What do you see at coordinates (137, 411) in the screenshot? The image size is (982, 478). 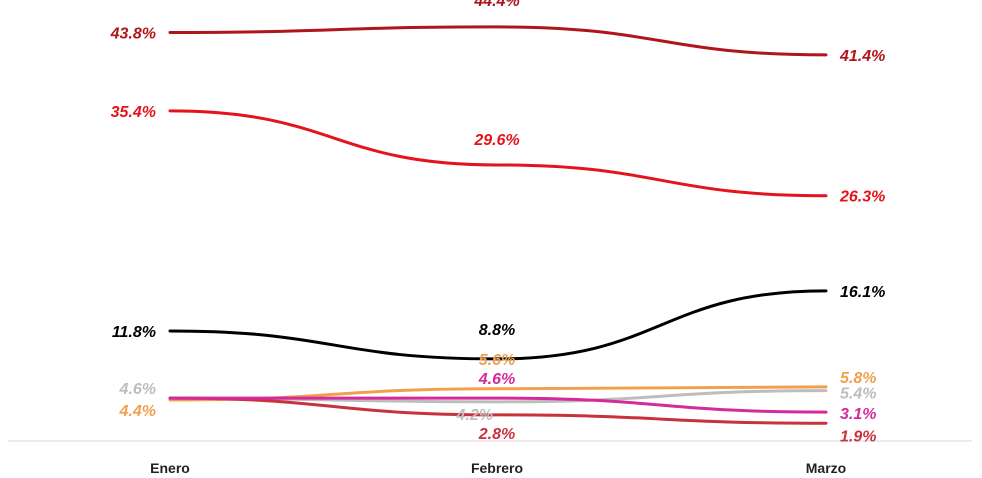 I see `data-label: 4.4%` at bounding box center [137, 411].